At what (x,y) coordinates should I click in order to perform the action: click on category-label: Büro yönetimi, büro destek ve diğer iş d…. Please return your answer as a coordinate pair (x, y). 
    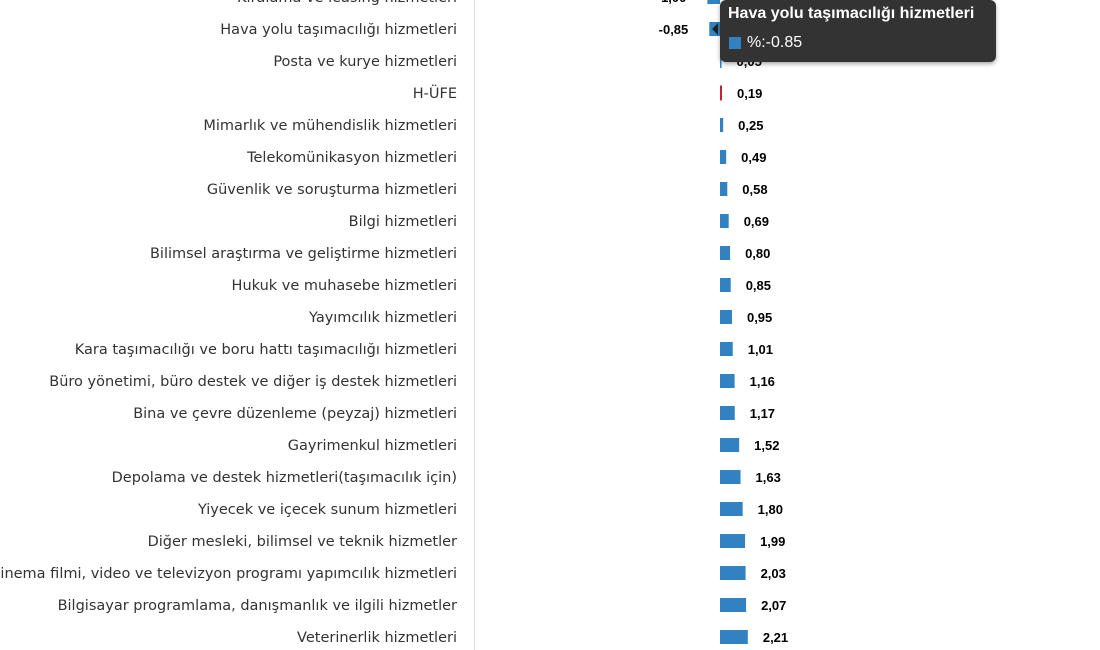
    Looking at the image, I should click on (253, 382).